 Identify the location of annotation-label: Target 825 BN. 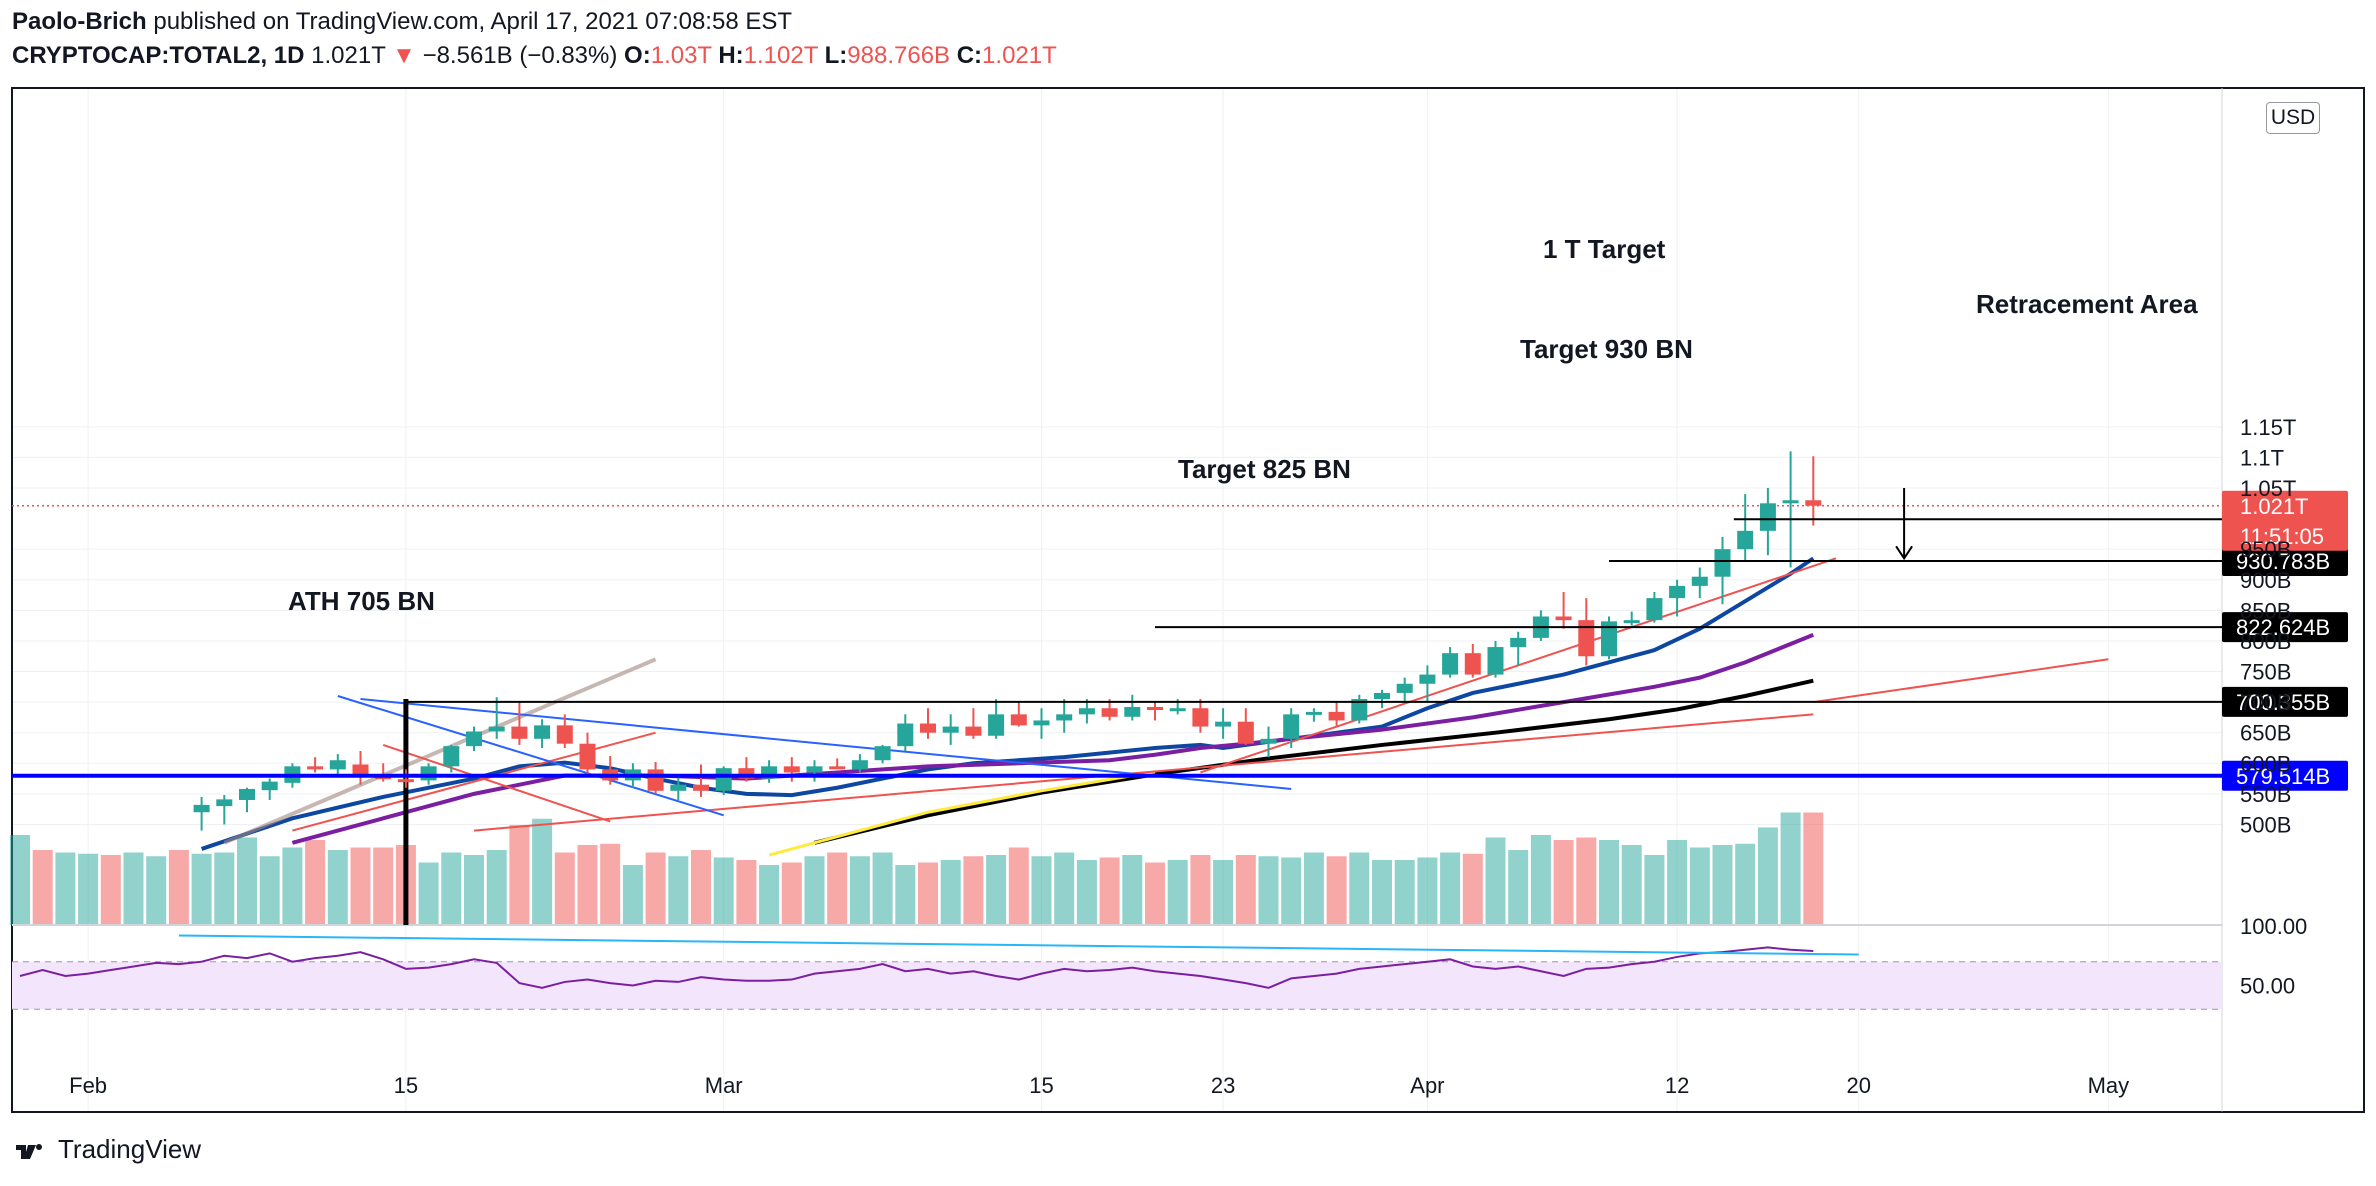
(1264, 469).